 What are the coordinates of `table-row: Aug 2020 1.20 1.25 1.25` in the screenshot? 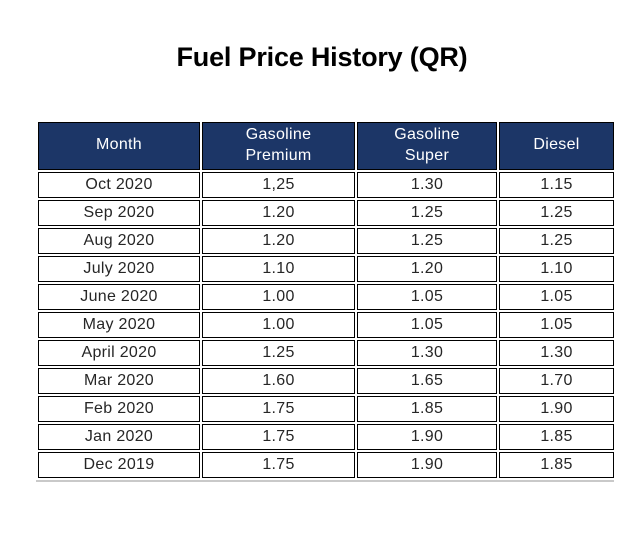 It's located at (326, 240).